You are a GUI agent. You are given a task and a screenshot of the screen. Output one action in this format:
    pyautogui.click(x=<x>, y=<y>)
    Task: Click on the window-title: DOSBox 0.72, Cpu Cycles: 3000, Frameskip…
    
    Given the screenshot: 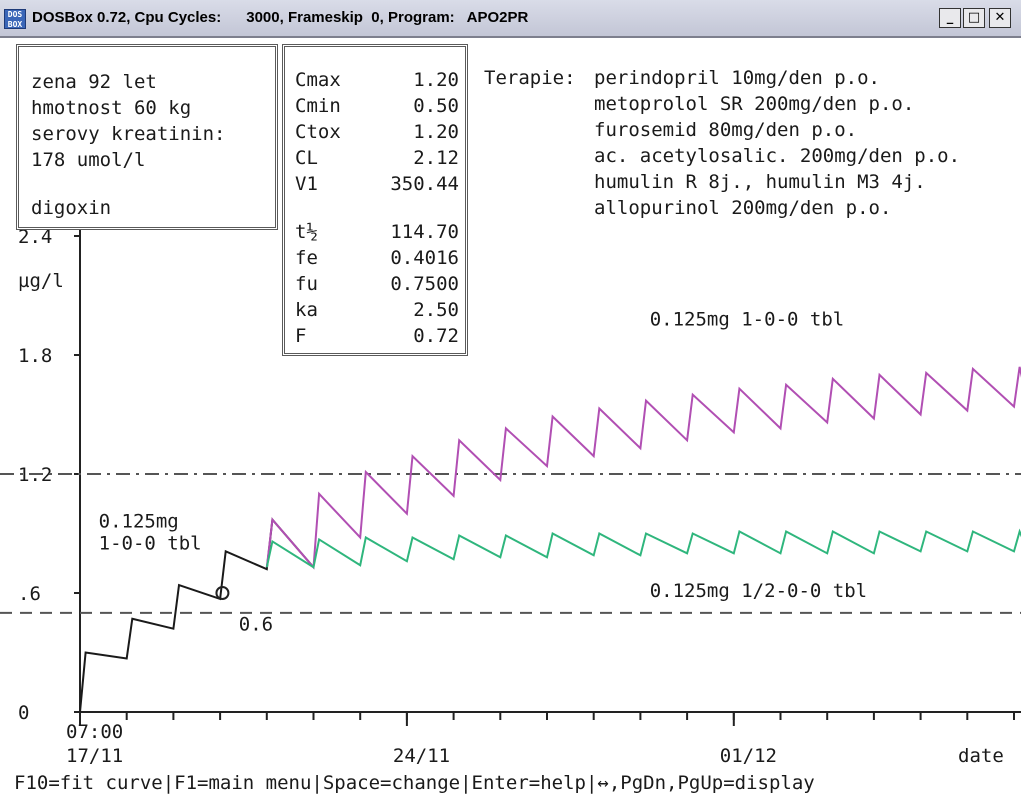 What is the action you would take?
    pyautogui.click(x=280, y=17)
    